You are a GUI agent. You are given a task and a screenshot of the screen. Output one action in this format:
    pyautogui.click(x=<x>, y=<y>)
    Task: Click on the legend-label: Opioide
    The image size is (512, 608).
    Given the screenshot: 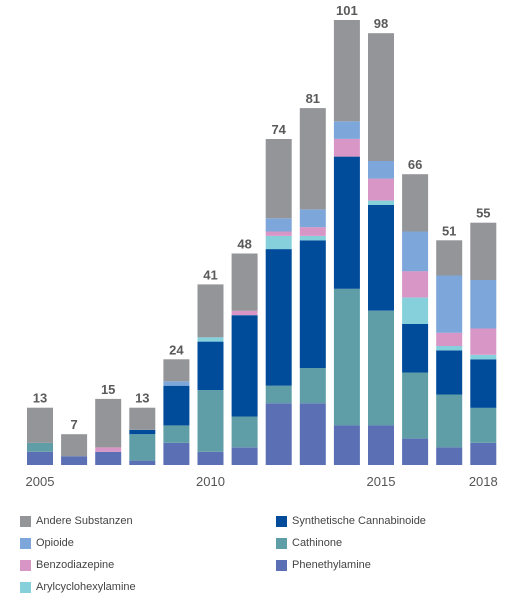 What is the action you would take?
    pyautogui.click(x=55, y=543)
    